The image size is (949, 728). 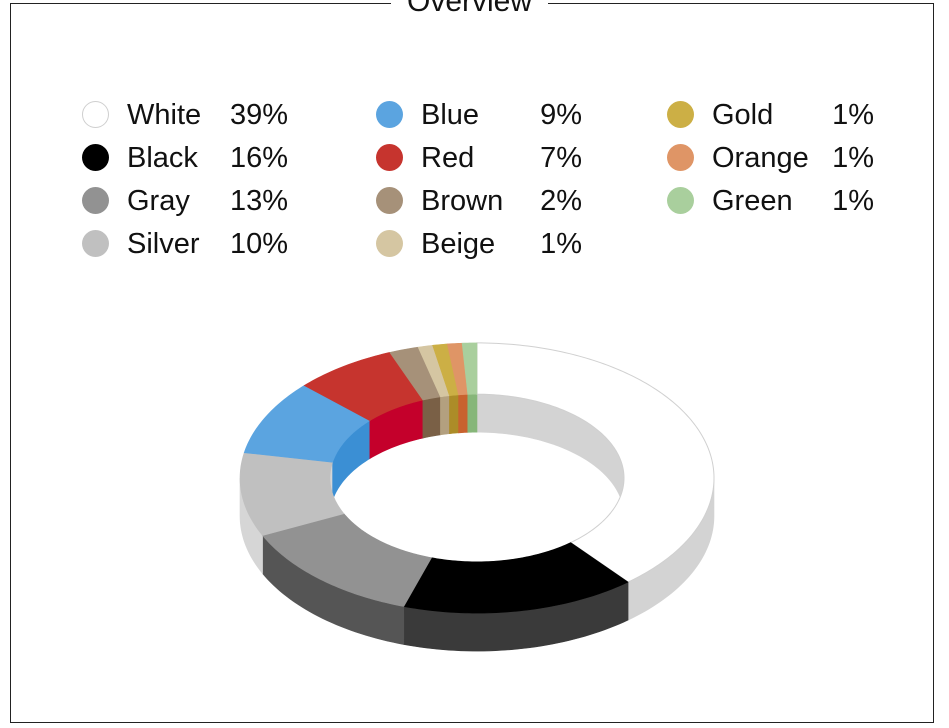 What do you see at coordinates (561, 115) in the screenshot?
I see `legend-value: 9%` at bounding box center [561, 115].